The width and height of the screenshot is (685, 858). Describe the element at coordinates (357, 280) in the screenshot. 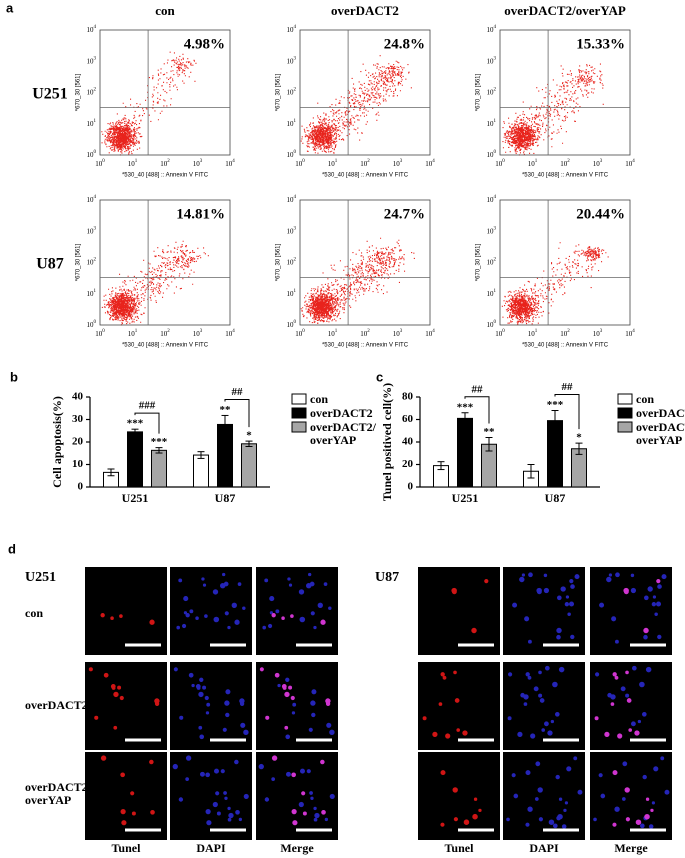

I see `event-dots` at that location.